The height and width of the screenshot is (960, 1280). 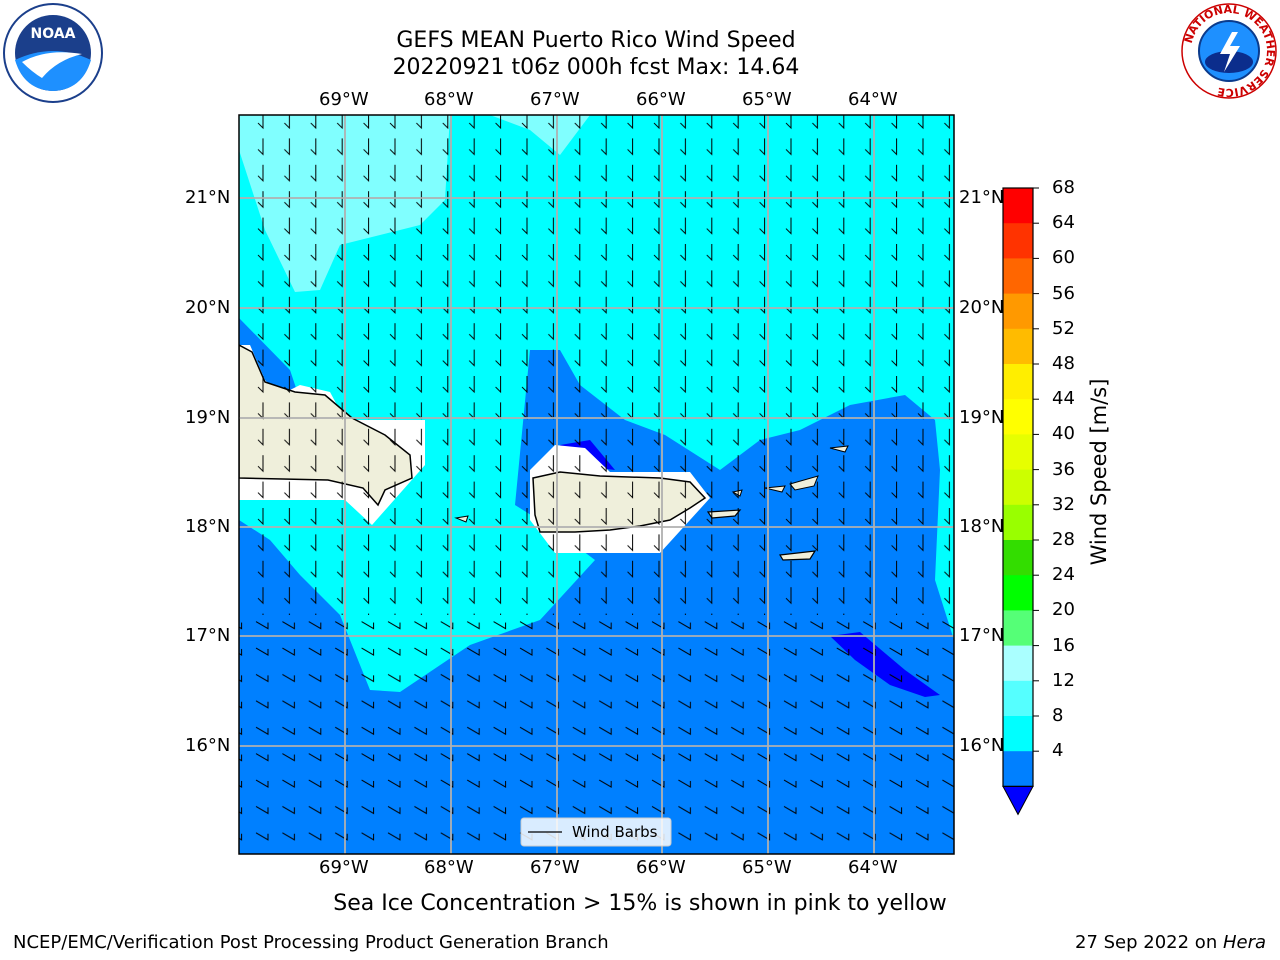 What do you see at coordinates (1063, 223) in the screenshot?
I see `colorbar-tick-label: 64` at bounding box center [1063, 223].